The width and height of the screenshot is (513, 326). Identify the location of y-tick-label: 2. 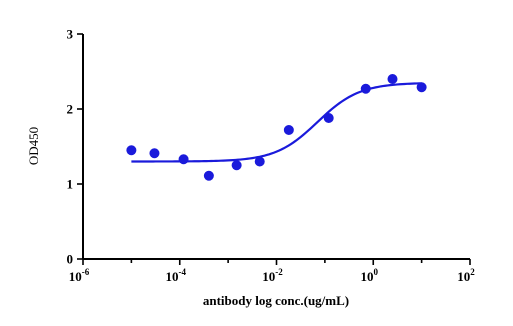
(70, 109).